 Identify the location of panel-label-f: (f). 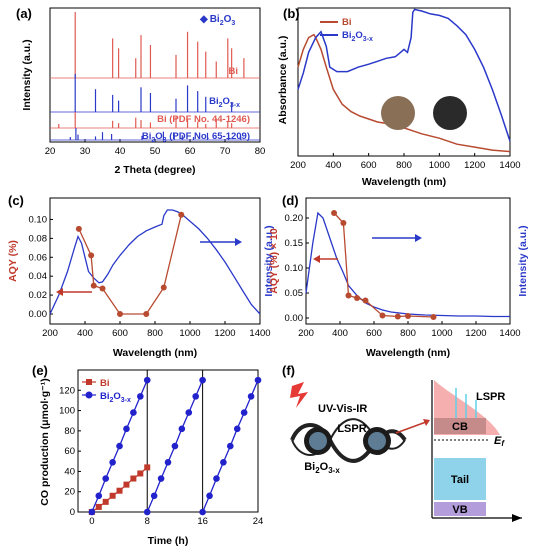
(288, 370).